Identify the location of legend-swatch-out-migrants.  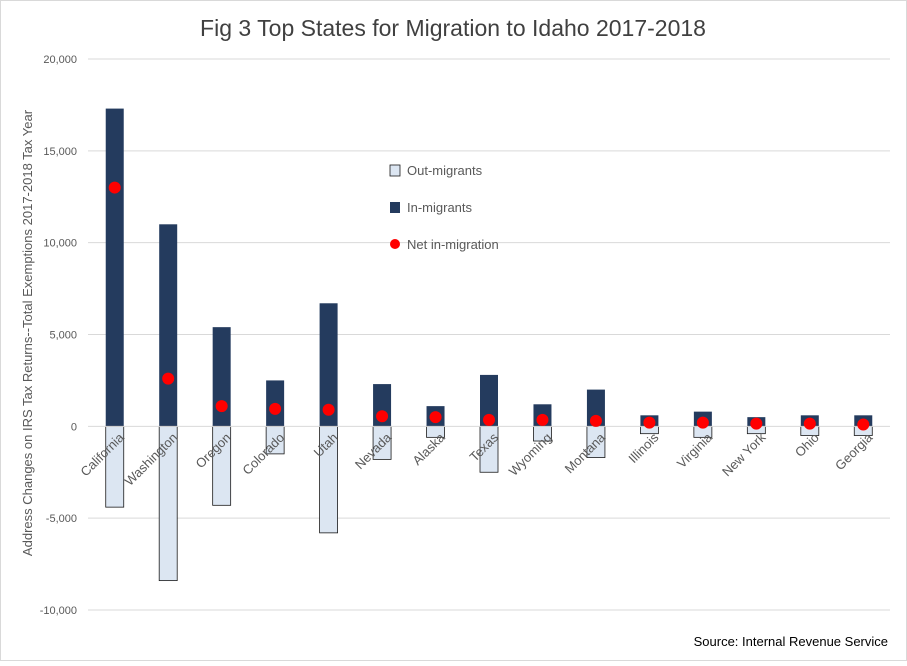
(395, 170).